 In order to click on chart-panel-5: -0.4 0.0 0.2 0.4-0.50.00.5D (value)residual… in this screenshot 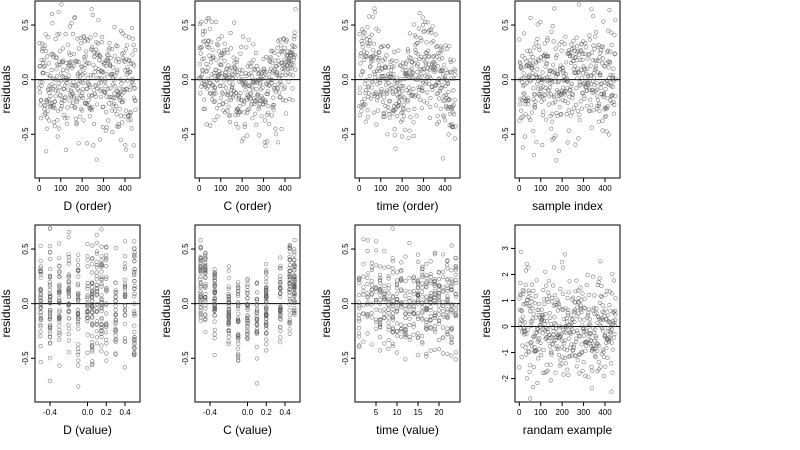, I will do `click(70, 330)`.